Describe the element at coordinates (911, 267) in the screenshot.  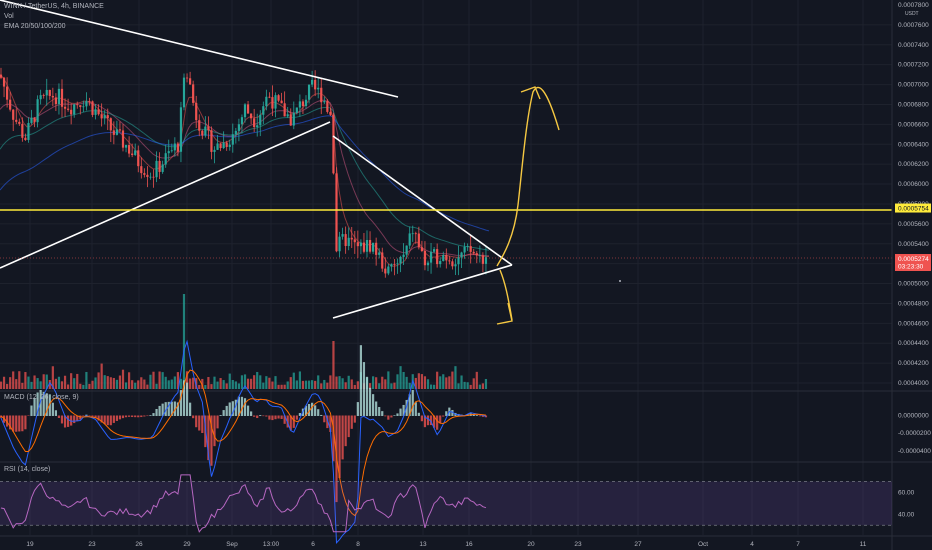
I see `countdown-label: 03:23:30` at that location.